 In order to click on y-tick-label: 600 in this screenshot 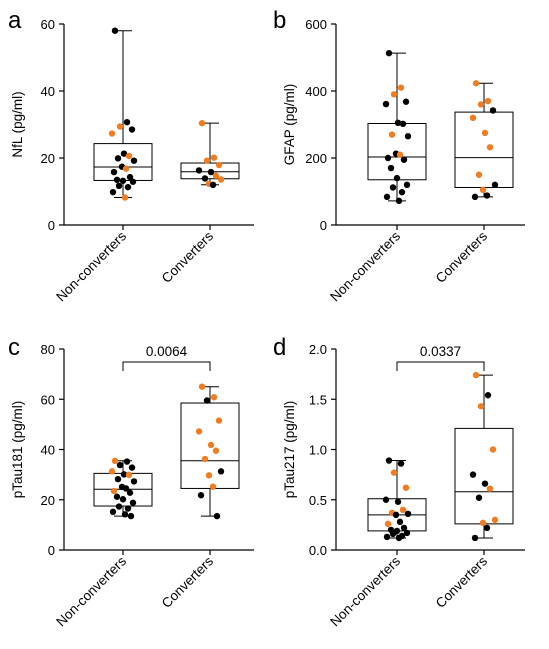, I will do `click(316, 24)`.